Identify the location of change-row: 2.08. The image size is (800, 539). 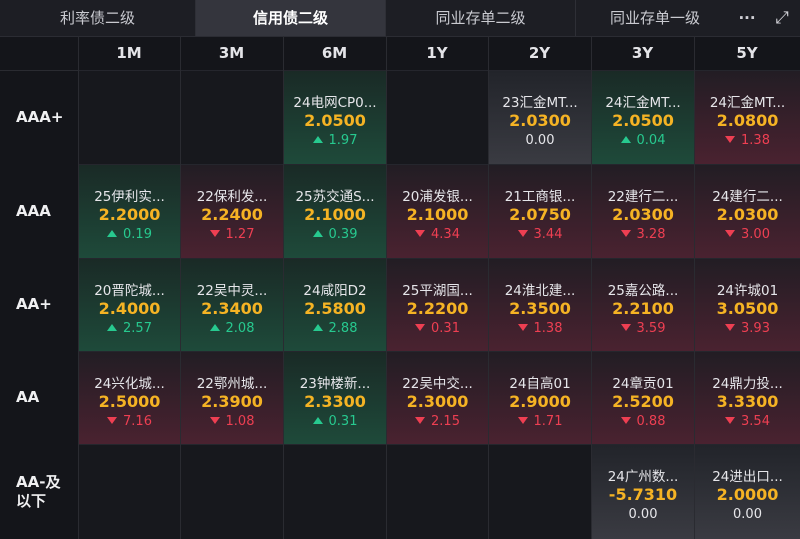
(232, 328).